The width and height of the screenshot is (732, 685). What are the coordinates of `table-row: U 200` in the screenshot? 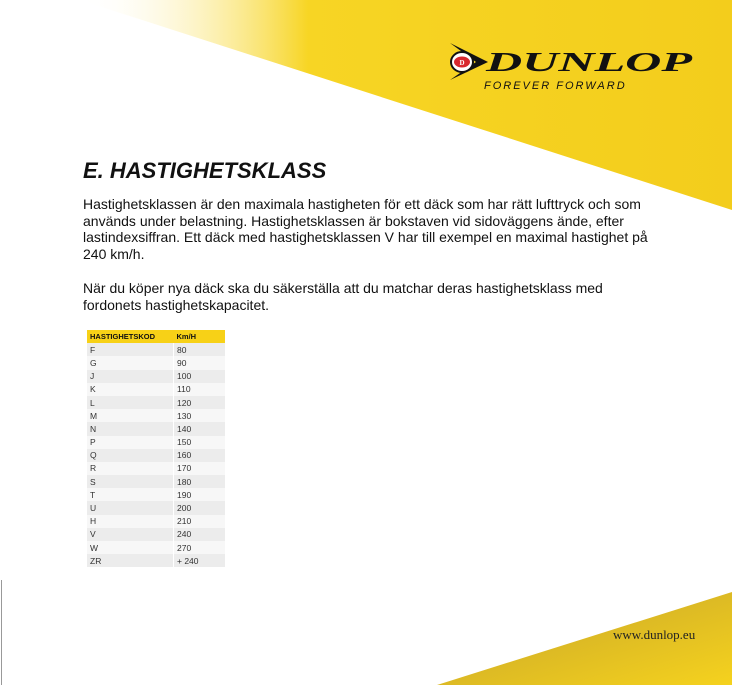 It's located at (156, 508).